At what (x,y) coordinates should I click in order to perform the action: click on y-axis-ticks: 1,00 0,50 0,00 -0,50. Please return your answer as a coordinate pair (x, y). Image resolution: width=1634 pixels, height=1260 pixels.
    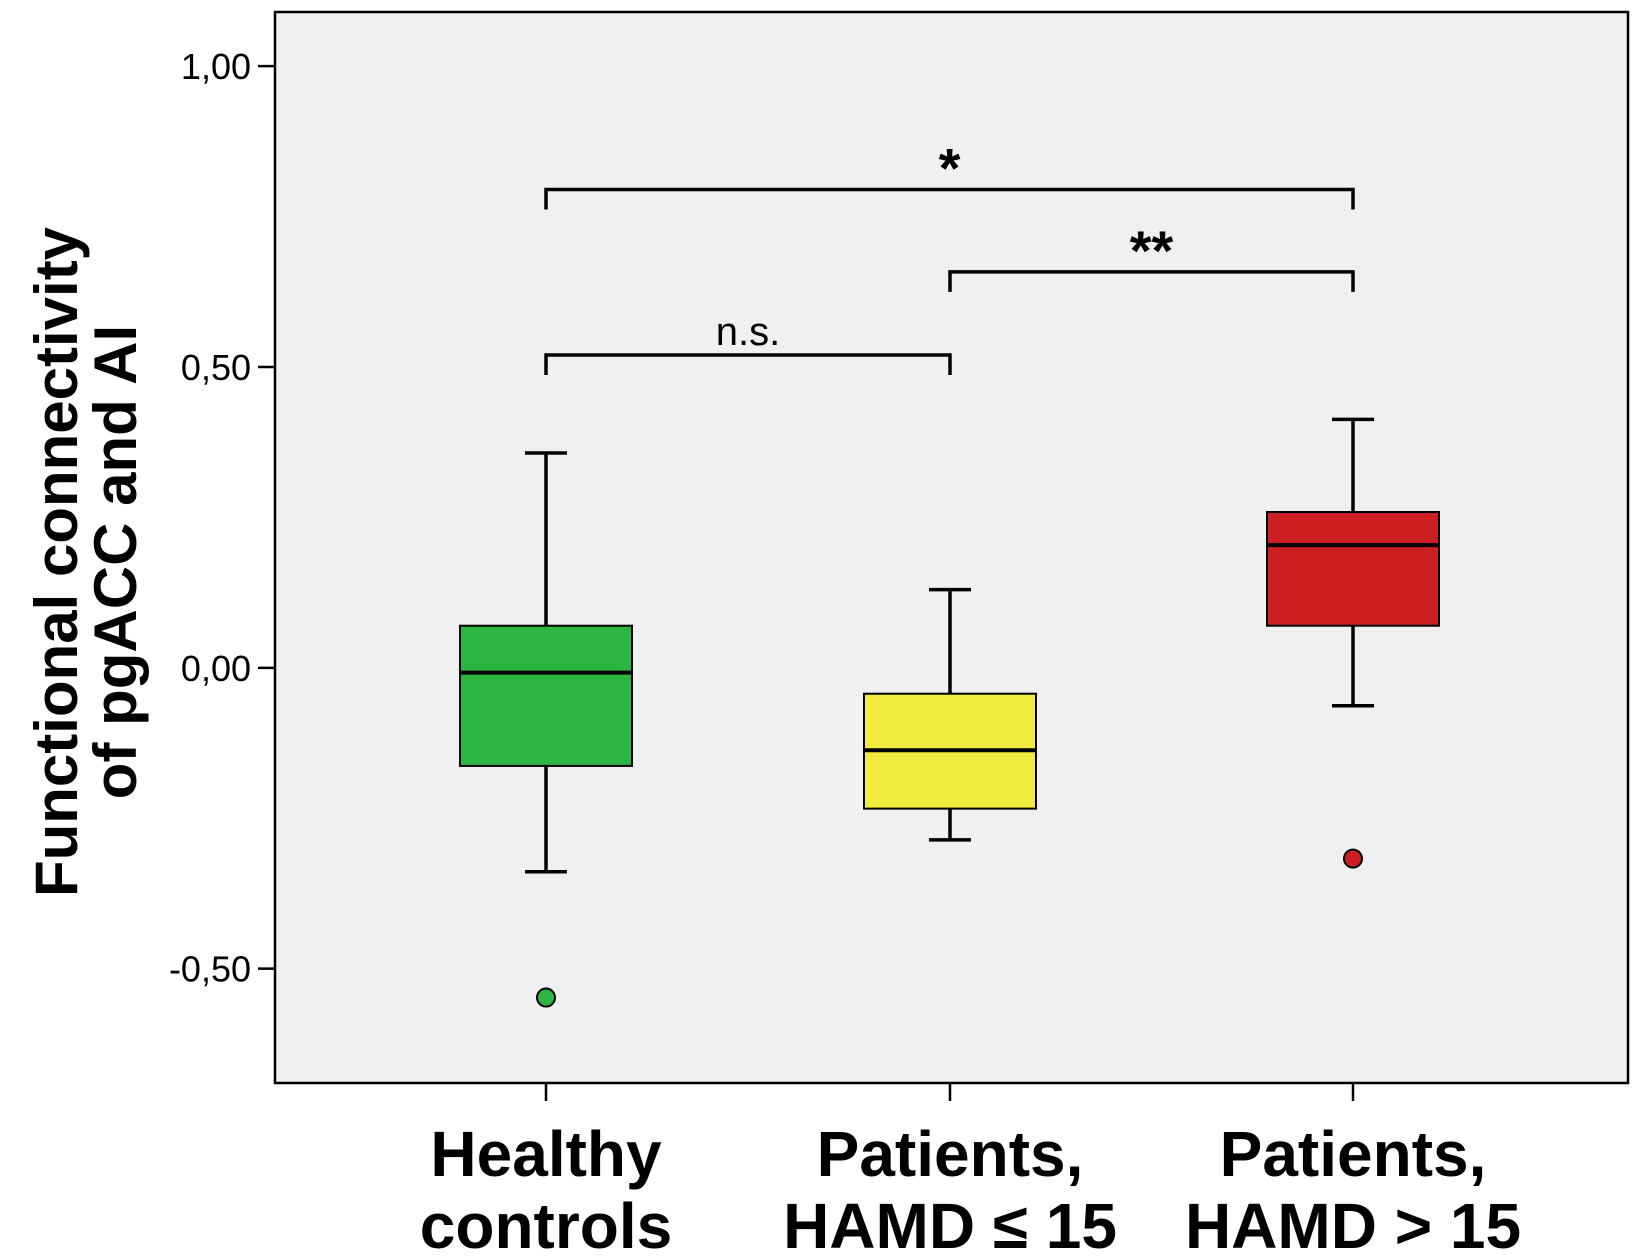
    Looking at the image, I should click on (222, 518).